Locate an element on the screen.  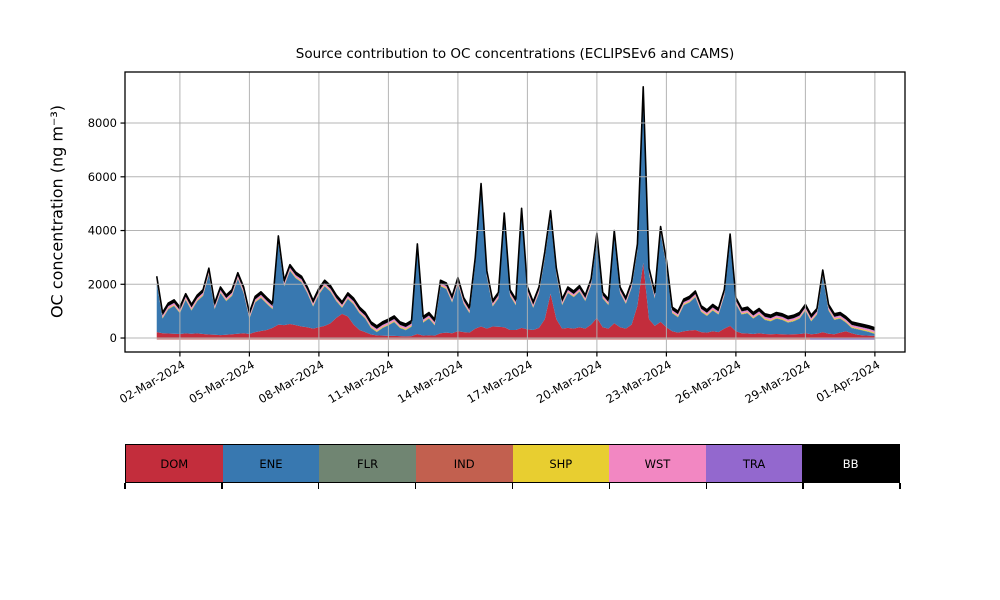
legend-item-ENE: ENE is located at coordinates (271, 463).